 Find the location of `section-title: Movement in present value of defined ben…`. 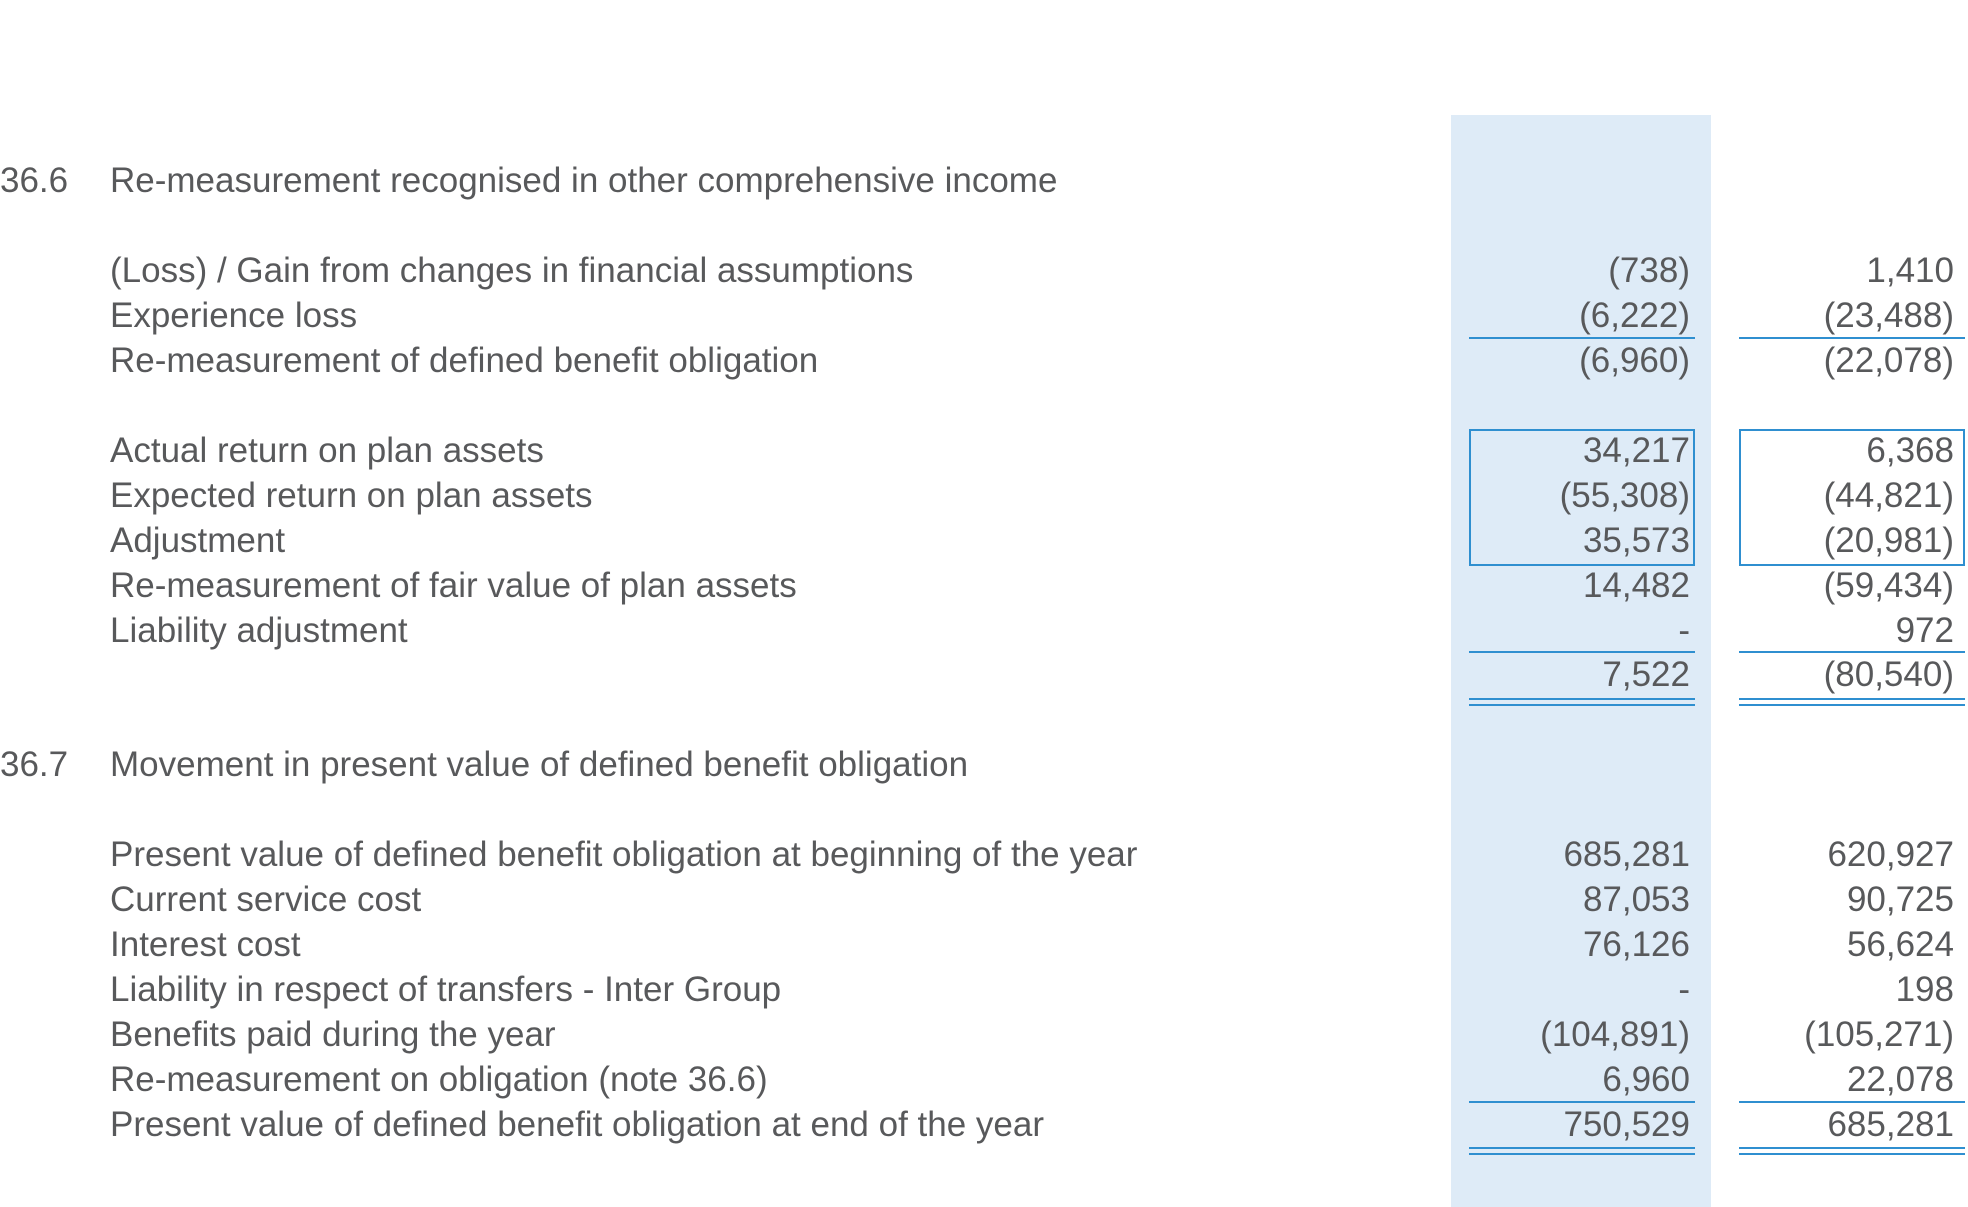

section-title: Movement in present value of defined ben… is located at coordinates (539, 764).